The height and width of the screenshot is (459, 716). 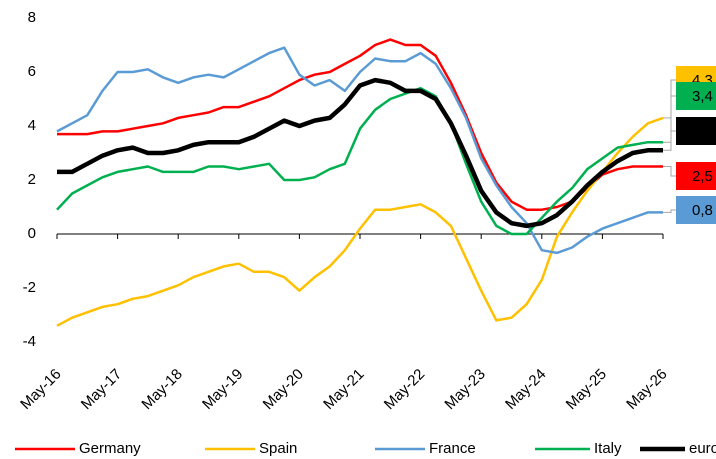 I want to click on y-tick-label: -4, so click(x=29, y=341).